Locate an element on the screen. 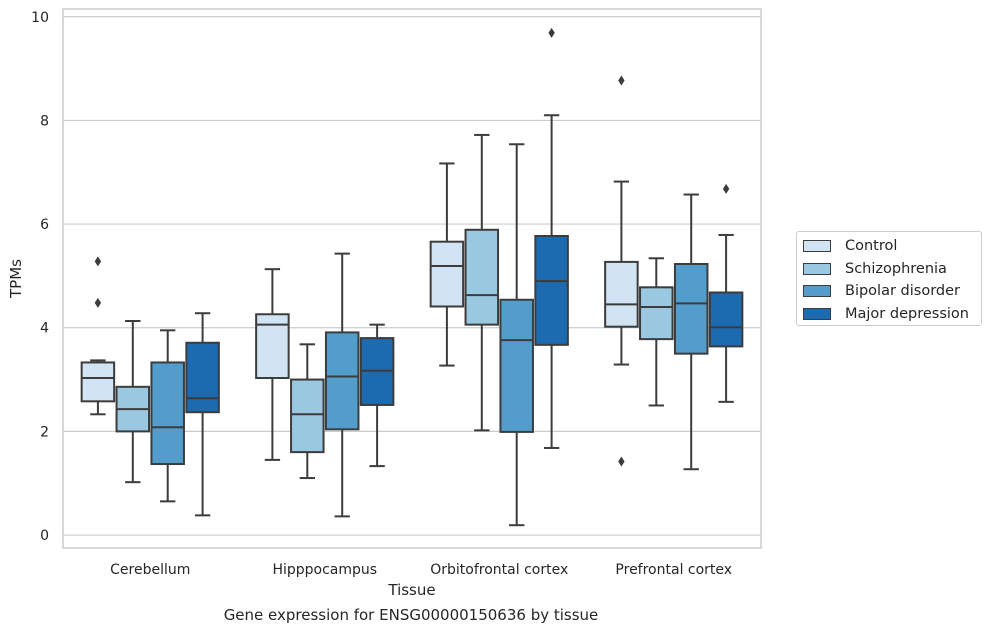 The image size is (992, 634). x-tick-label: Hipppocampus is located at coordinates (324, 570).